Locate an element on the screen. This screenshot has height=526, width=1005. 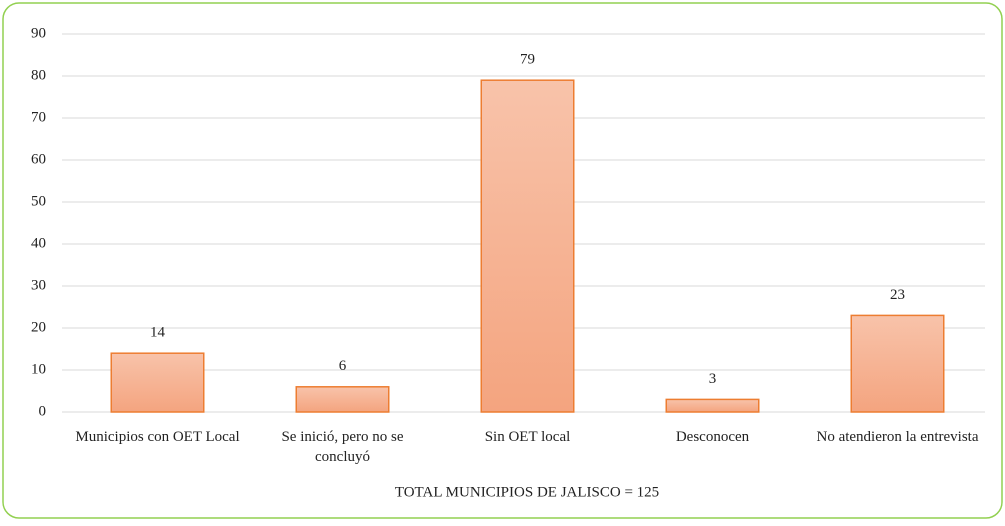
y-tick-label: 40 is located at coordinates (38, 243).